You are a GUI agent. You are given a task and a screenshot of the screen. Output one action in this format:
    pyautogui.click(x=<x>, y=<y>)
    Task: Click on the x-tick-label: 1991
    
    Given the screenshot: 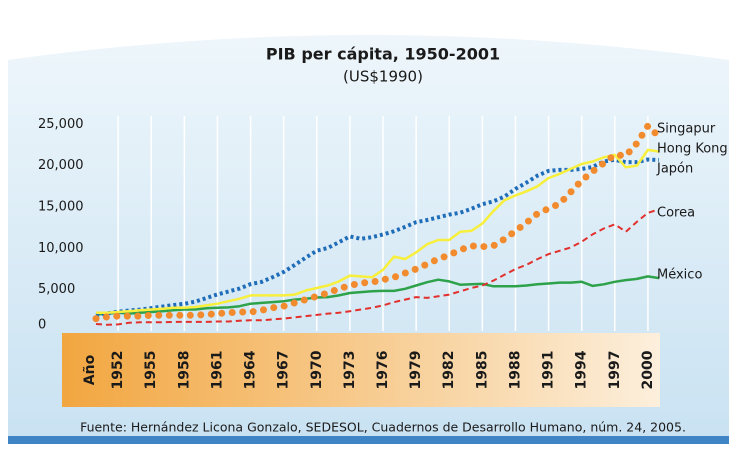 What is the action you would take?
    pyautogui.click(x=549, y=370)
    